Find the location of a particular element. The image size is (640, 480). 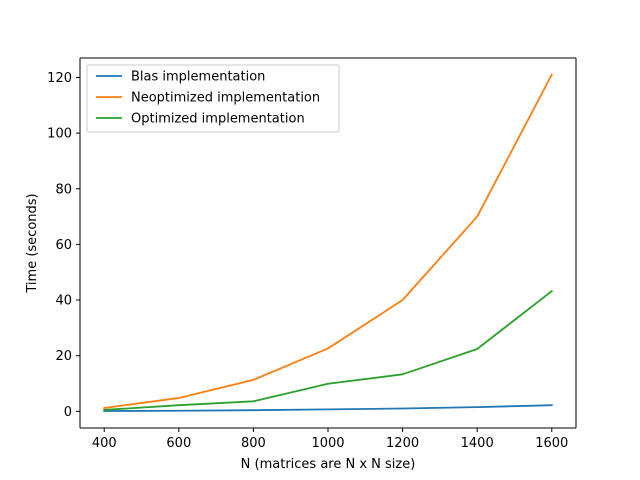

legend-label-0: Blas implementation is located at coordinates (198, 77).